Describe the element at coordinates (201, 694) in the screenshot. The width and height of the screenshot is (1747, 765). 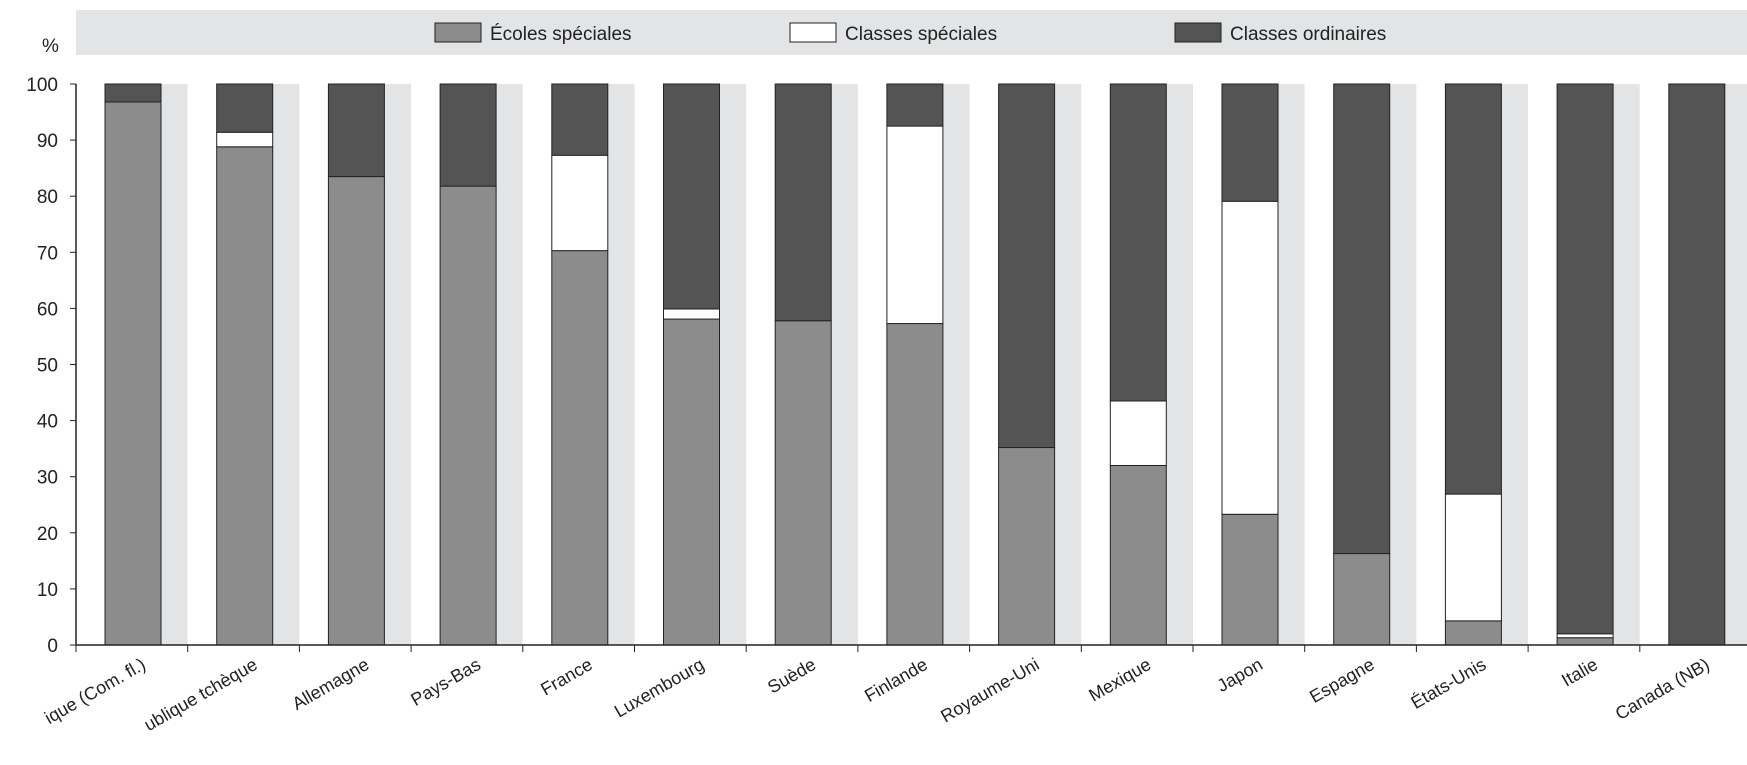
I see `x-tick-label: ublique tchèque` at that location.